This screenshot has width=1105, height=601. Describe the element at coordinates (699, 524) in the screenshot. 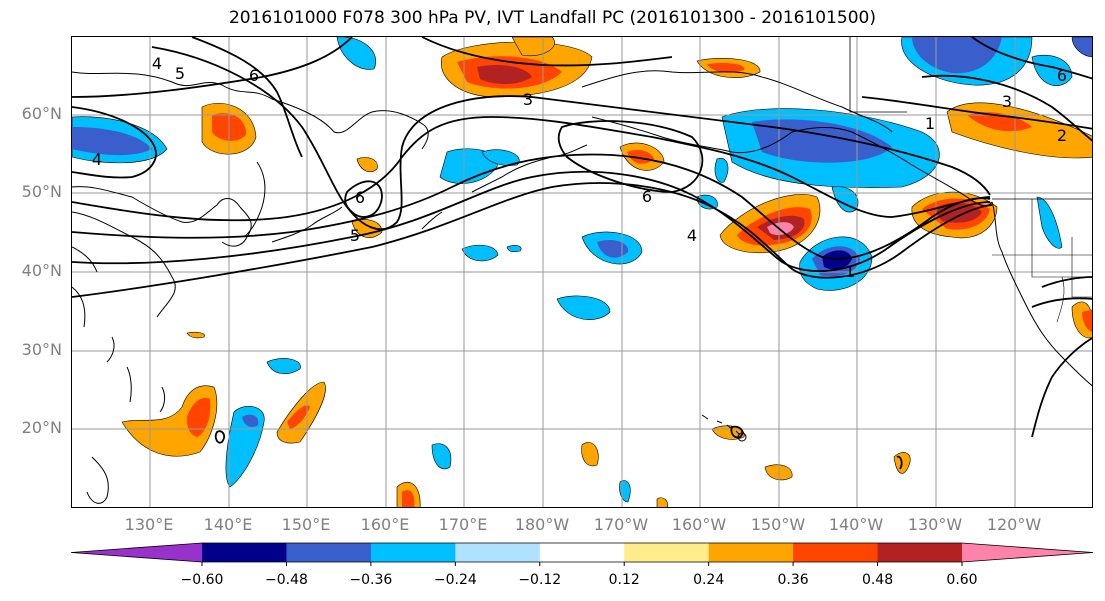

I see `lon-label-160w: 160°W` at that location.